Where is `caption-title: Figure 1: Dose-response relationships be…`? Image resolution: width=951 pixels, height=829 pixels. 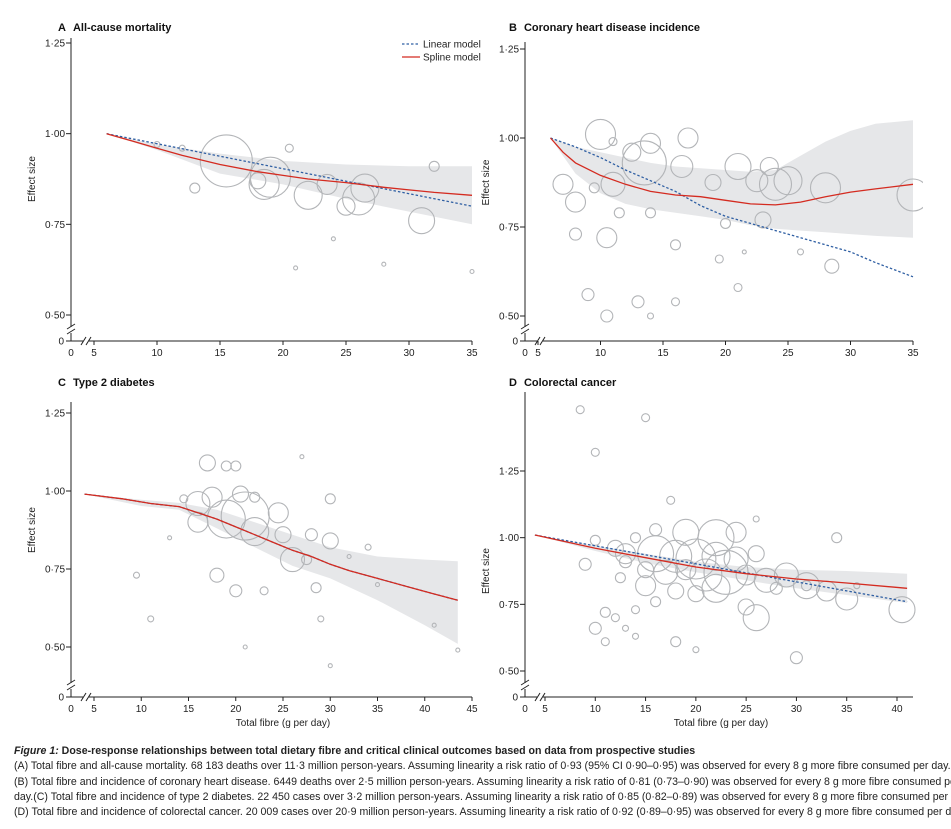 caption-title: Figure 1: Dose-response relationships be… is located at coordinates (479, 751).